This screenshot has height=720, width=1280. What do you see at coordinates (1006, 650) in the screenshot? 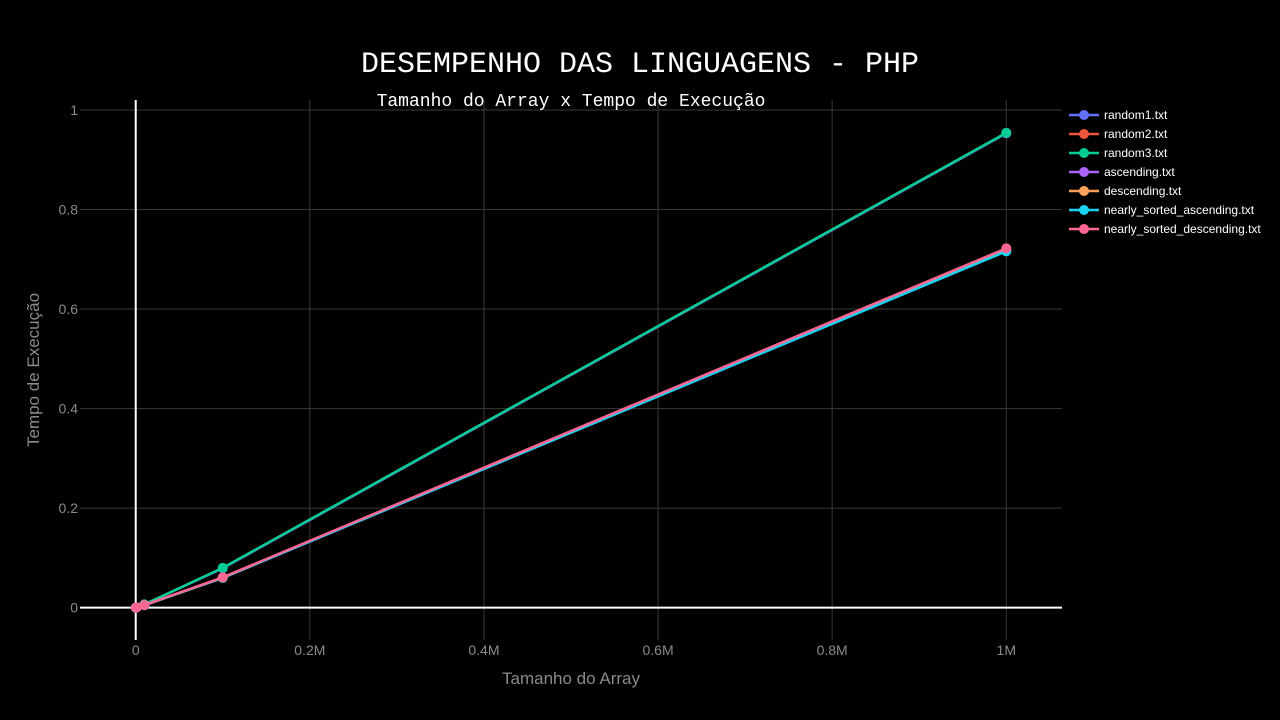
I see `x-tick-label: 1M` at bounding box center [1006, 650].